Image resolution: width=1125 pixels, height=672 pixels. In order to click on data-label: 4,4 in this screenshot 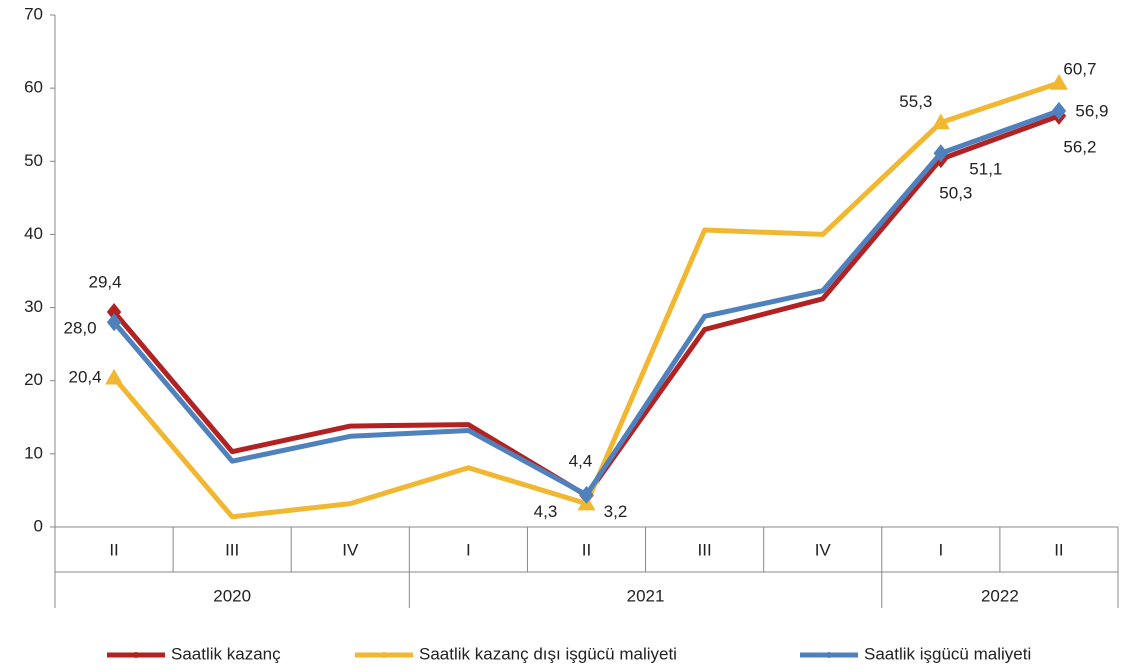, I will do `click(581, 460)`.